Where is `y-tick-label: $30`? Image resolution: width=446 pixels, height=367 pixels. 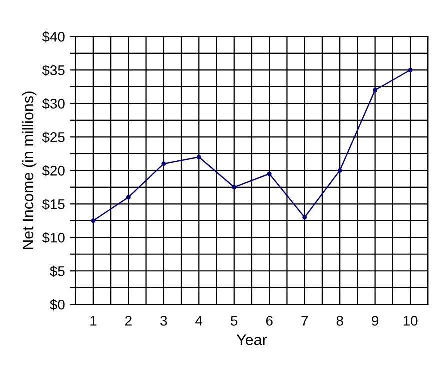 y-tick-label: $30 is located at coordinates (53, 104).